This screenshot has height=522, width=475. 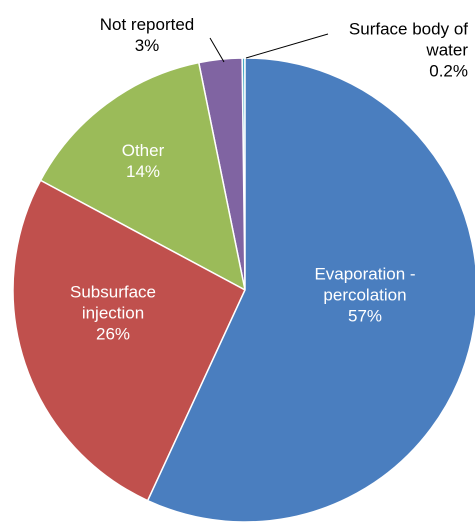 What do you see at coordinates (365, 284) in the screenshot?
I see `category-name: Evaporation - percolation` at bounding box center [365, 284].